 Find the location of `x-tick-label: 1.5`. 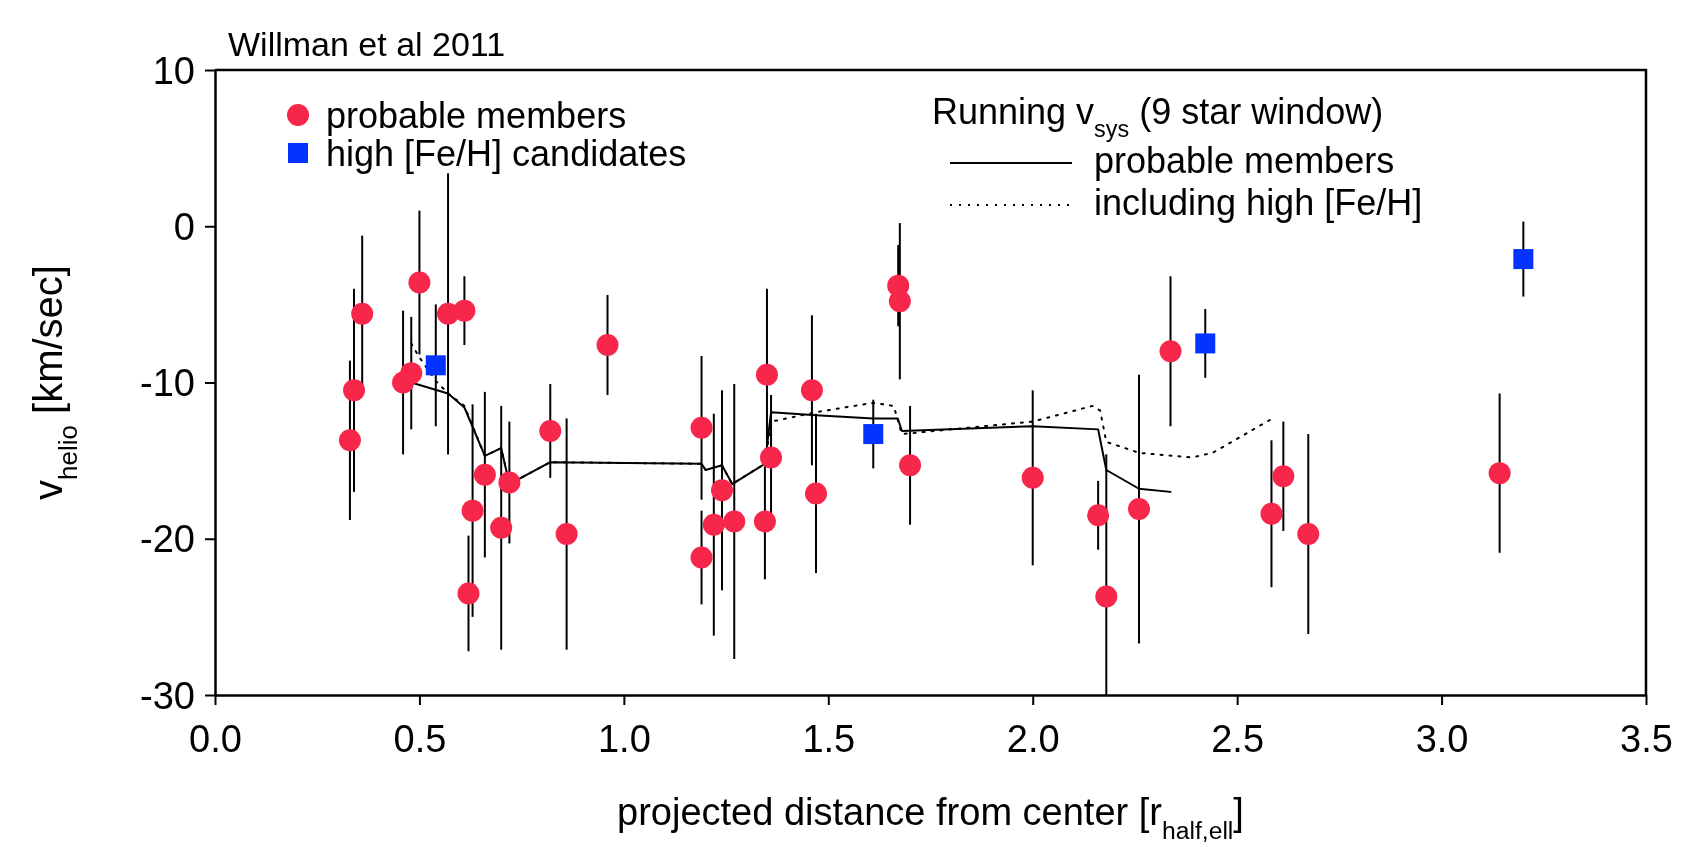

x-tick-label: 1.5 is located at coordinates (829, 739).